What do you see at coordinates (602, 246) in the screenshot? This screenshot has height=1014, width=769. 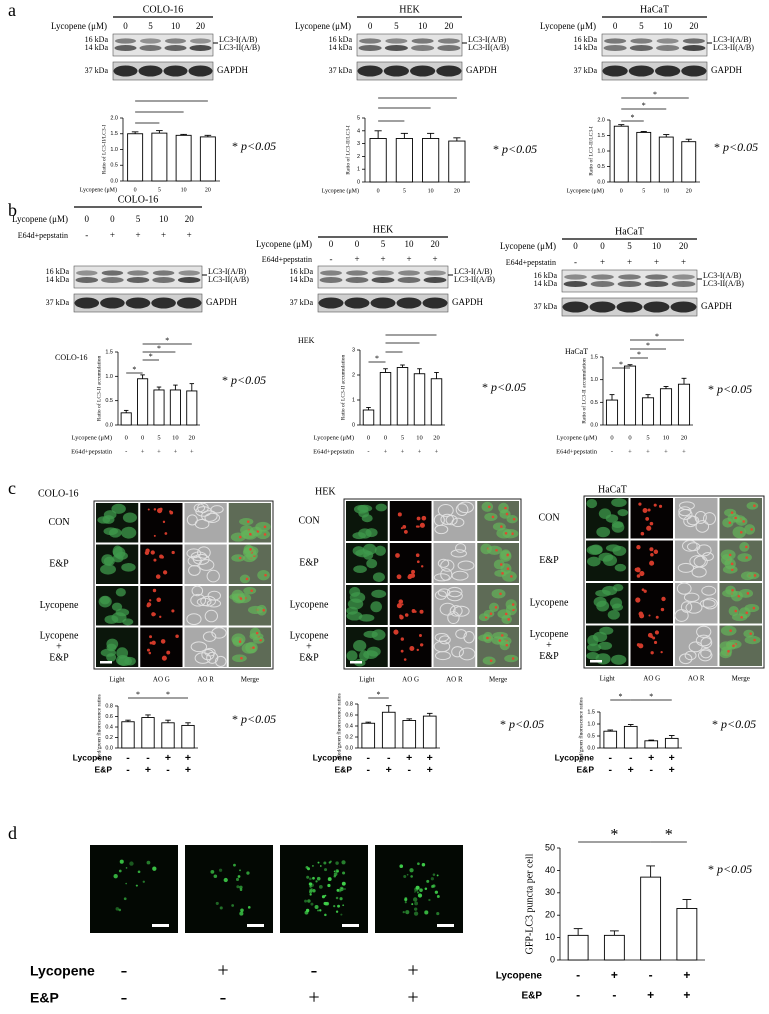 I see `dose: 0` at bounding box center [602, 246].